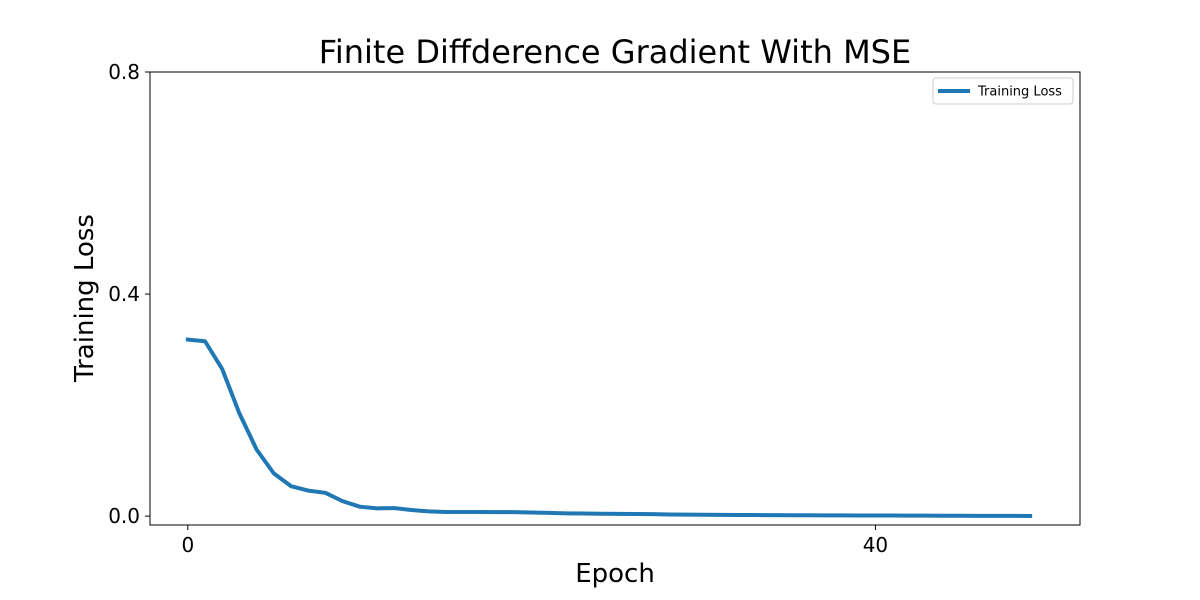 Image resolution: width=1200 pixels, height=600 pixels. Describe the element at coordinates (85, 298) in the screenshot. I see `y-axis-label: Training Loss` at that location.